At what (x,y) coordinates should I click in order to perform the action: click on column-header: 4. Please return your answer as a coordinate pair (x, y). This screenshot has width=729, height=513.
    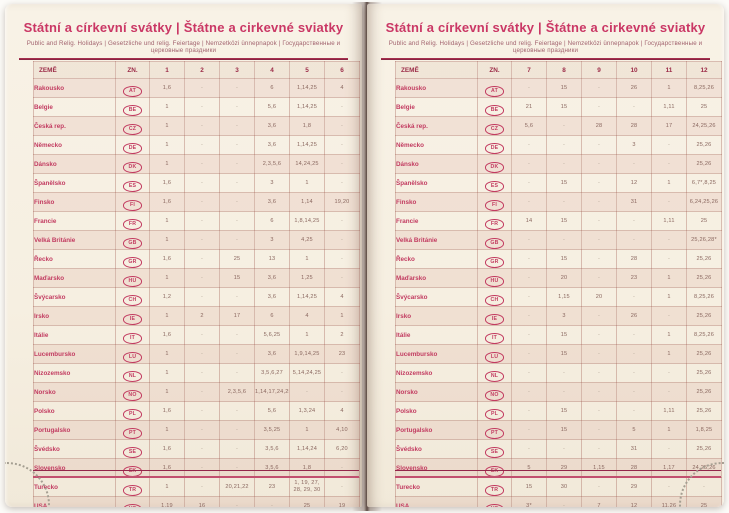
    Looking at the image, I should click on (272, 70).